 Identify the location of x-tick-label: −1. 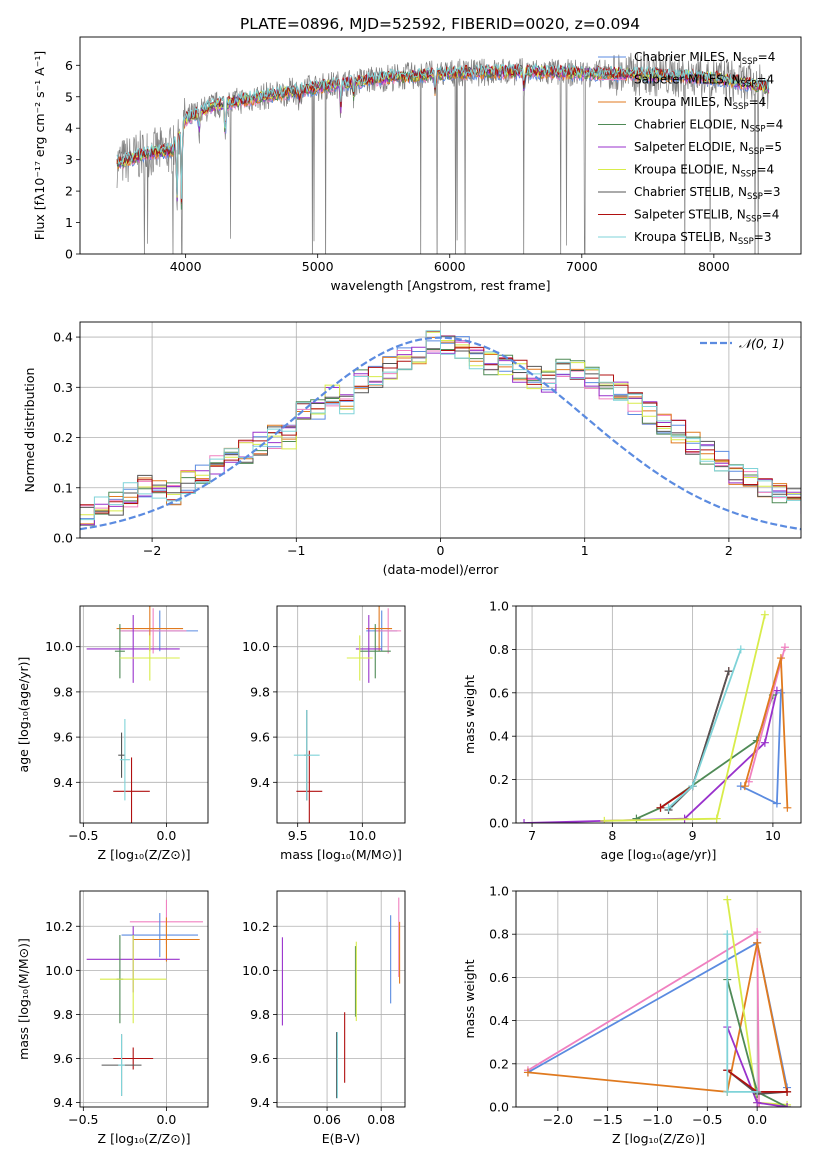
(296, 550).